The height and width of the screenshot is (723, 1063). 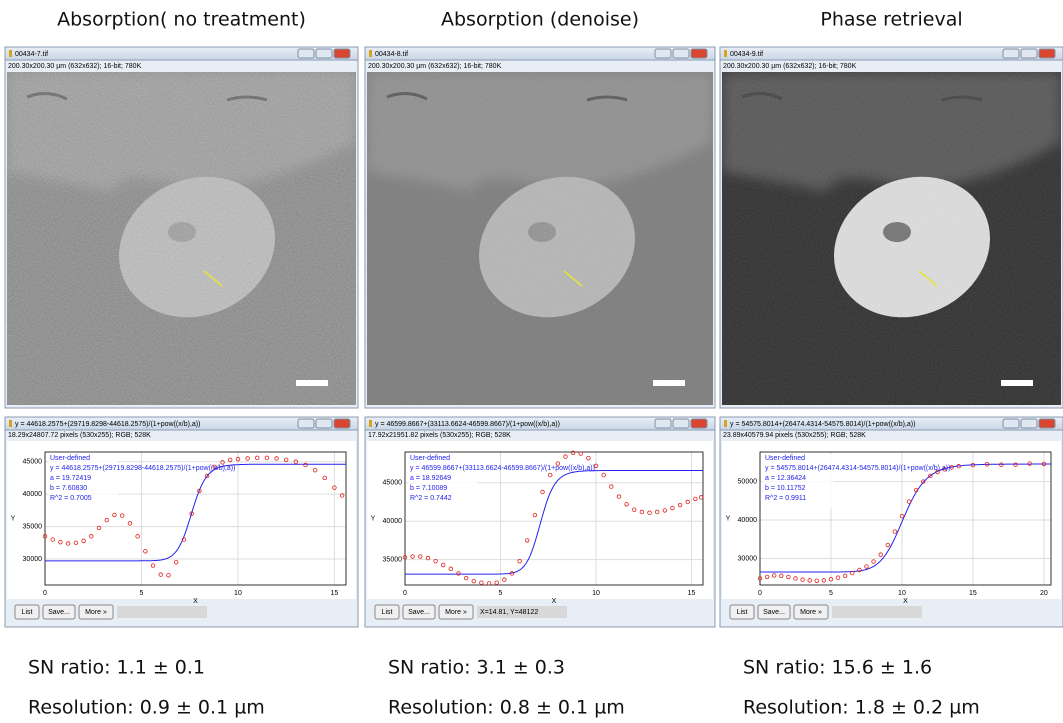 I want to click on legend-text: b = 7.60830, so click(x=68, y=488).